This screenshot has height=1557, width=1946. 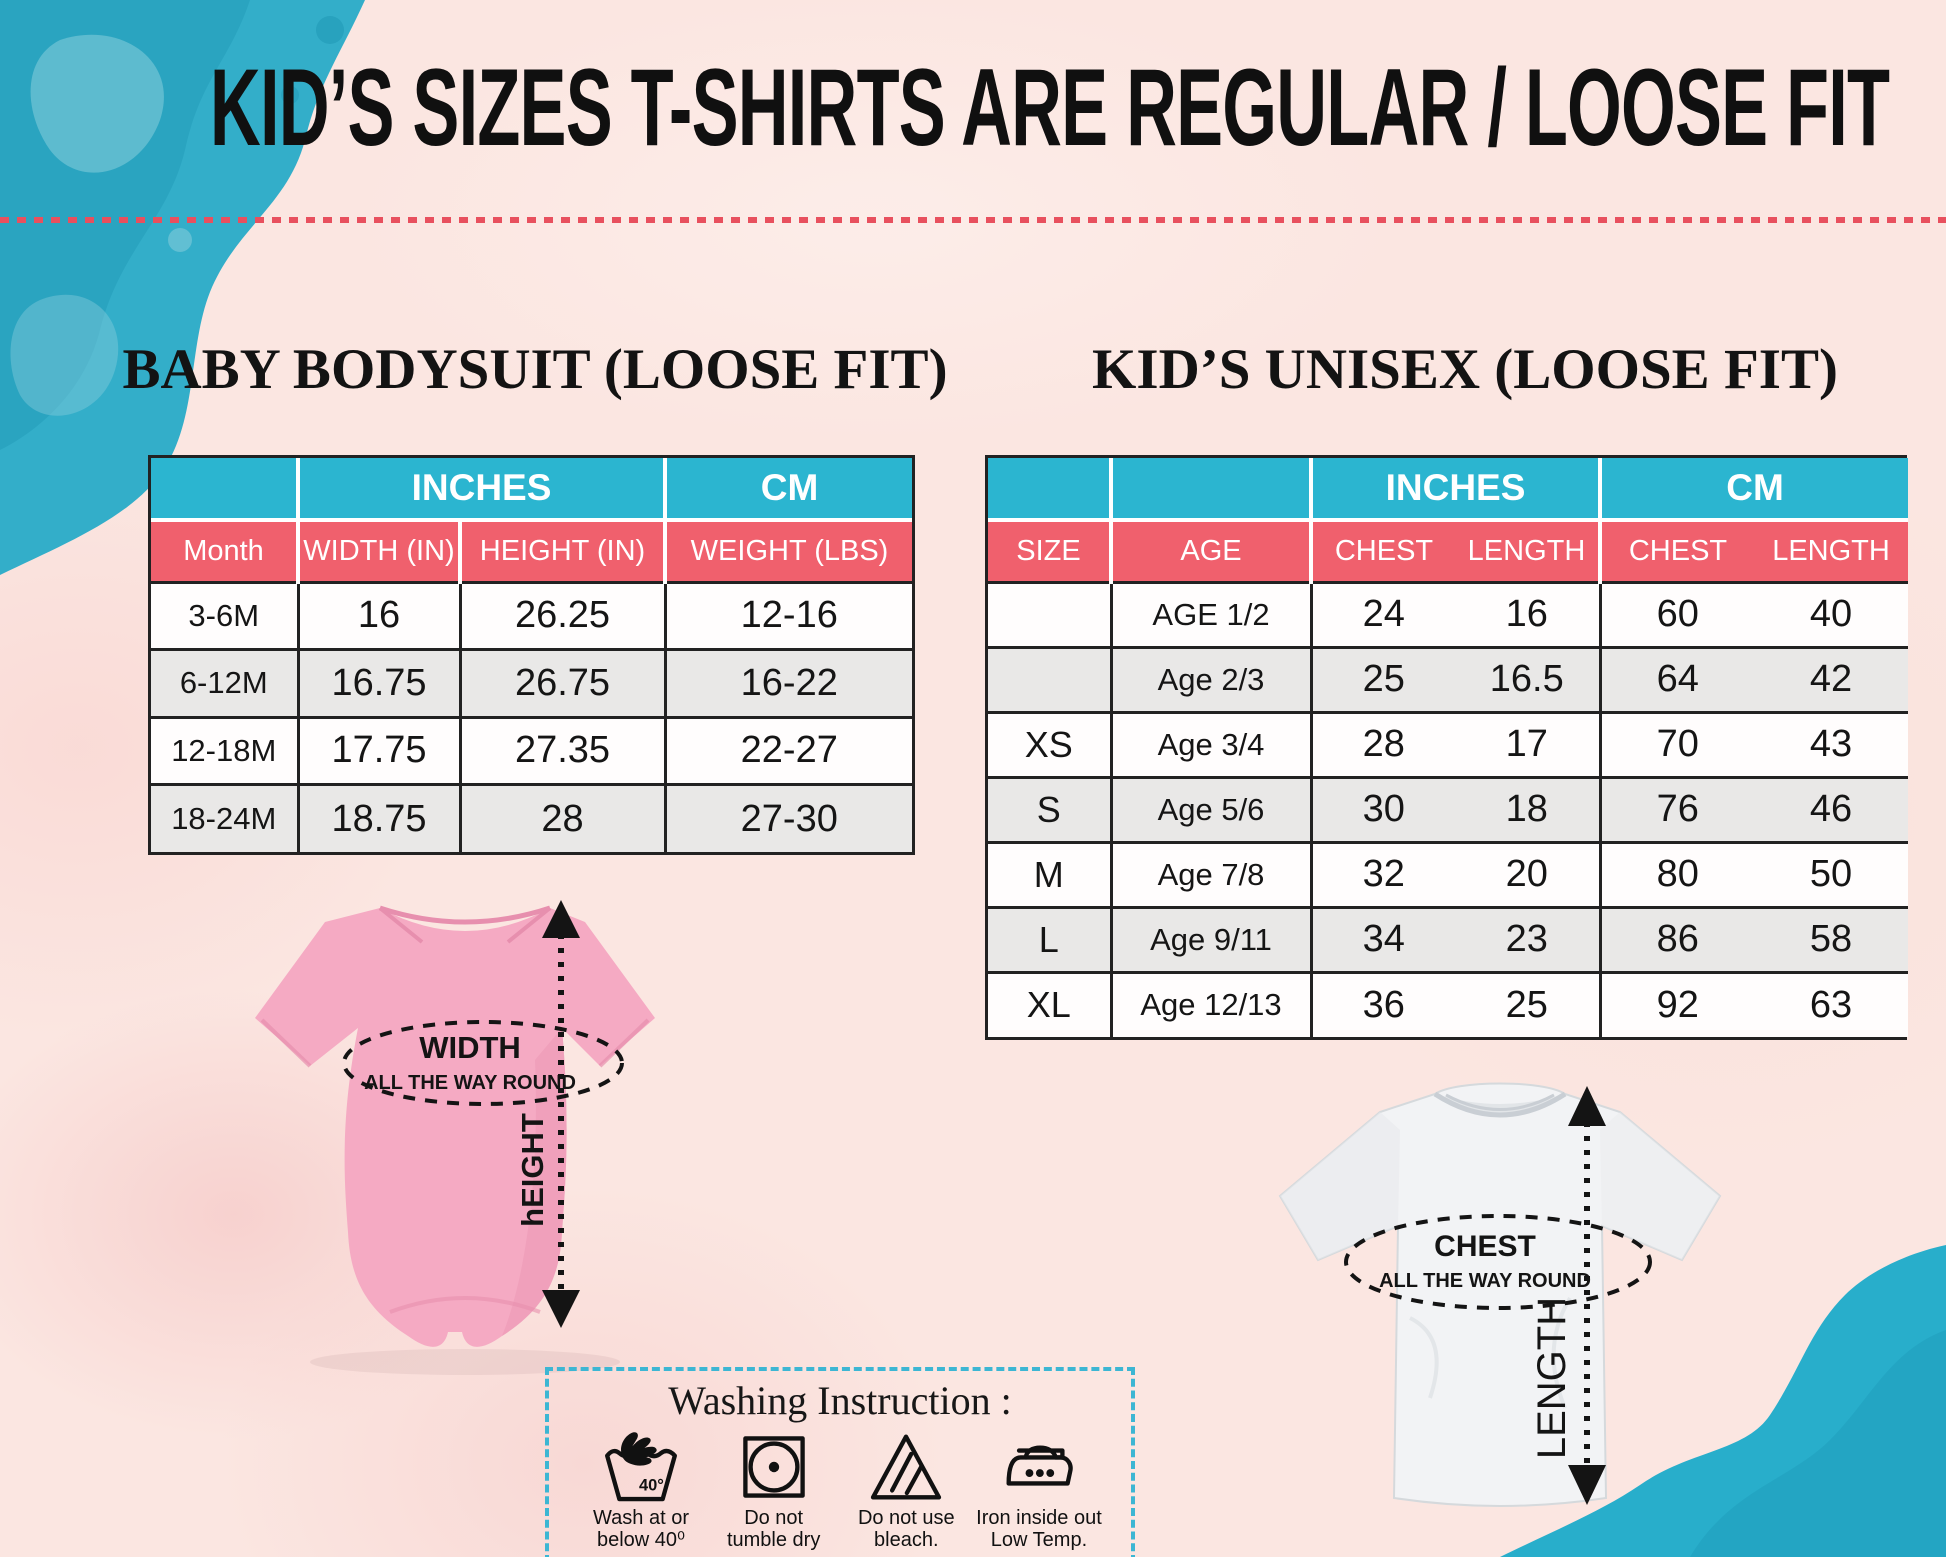 I want to click on table-row: S Age 5/6 30 18 76 46, so click(x=1448, y=810).